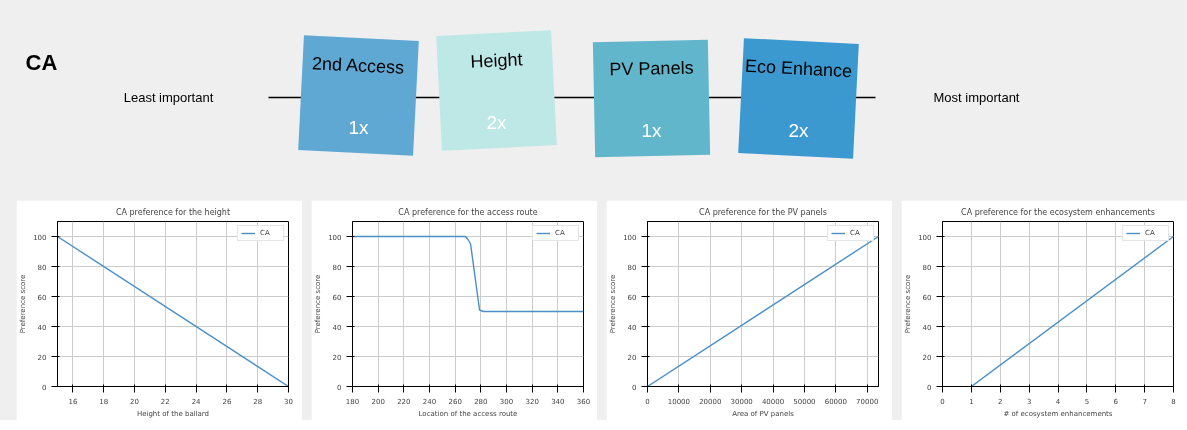 The height and width of the screenshot is (430, 1187). Describe the element at coordinates (358, 65) in the screenshot. I see `category-label: 2nd Access` at that location.